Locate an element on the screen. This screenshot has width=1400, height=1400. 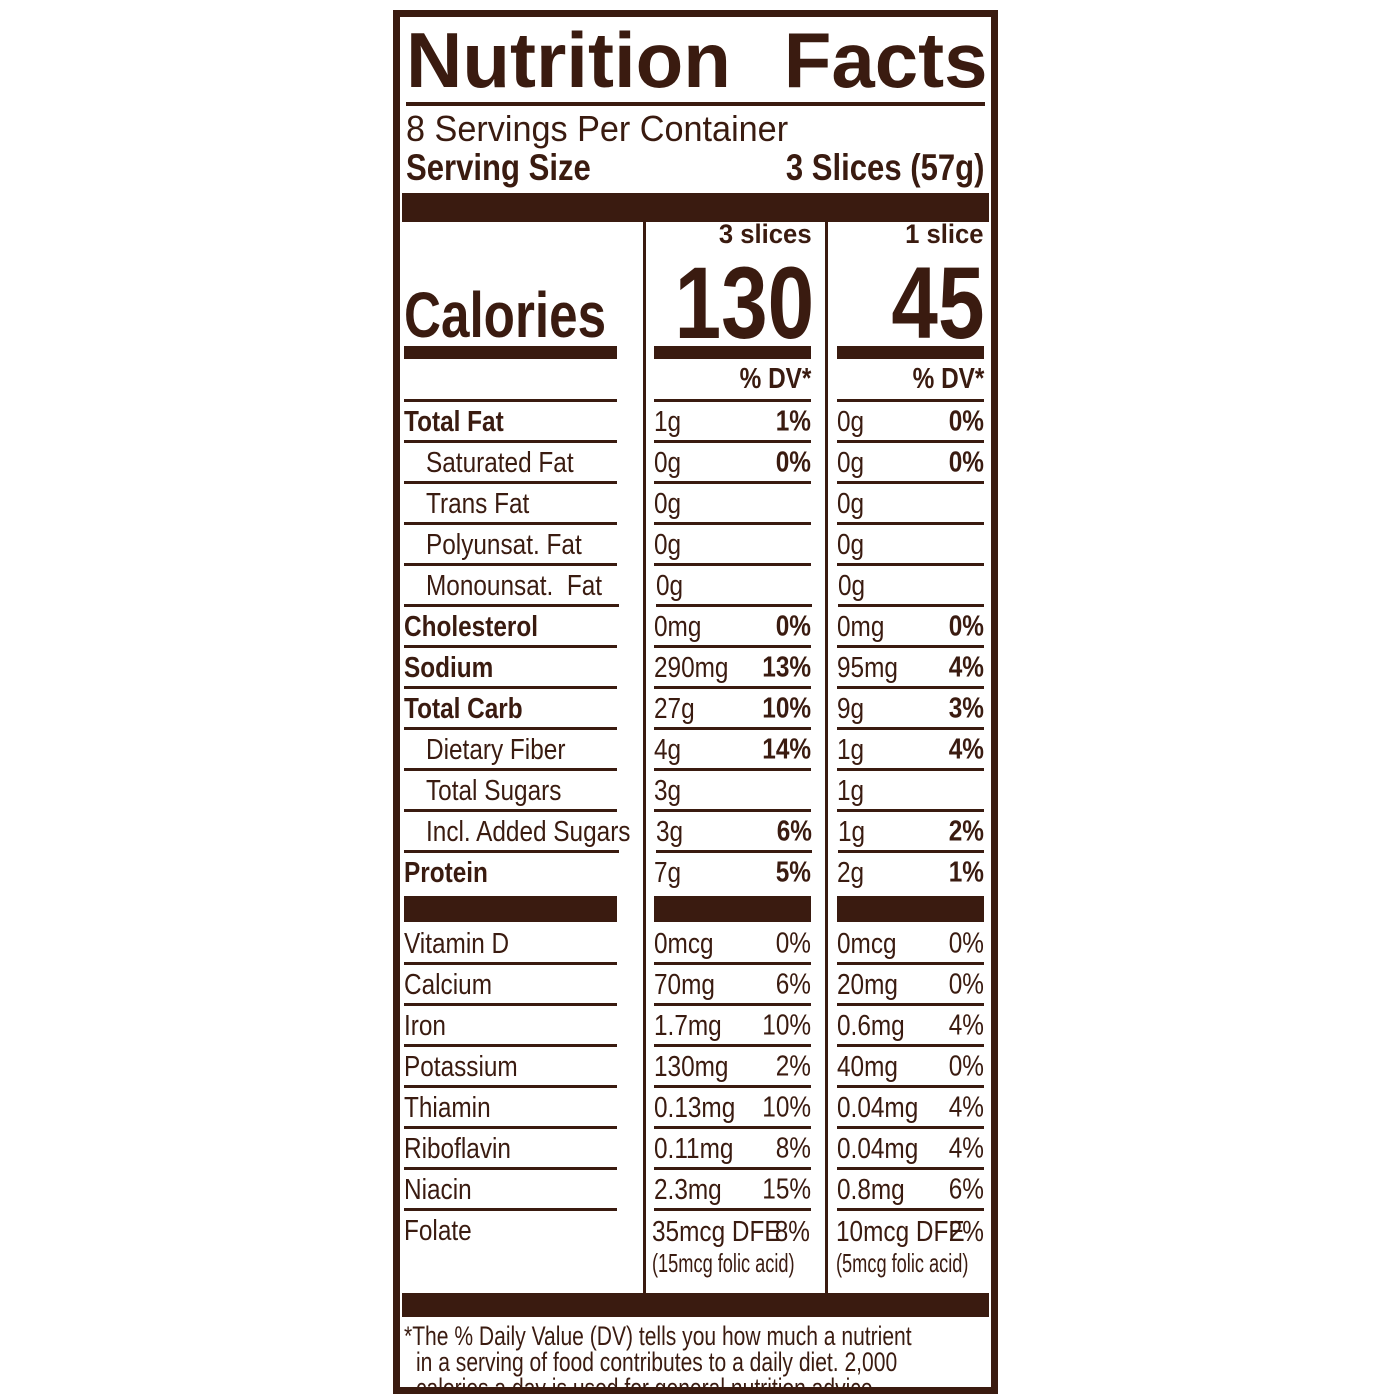
nutrient-row: Trans Fat 0g 0g is located at coordinates (695, 504).